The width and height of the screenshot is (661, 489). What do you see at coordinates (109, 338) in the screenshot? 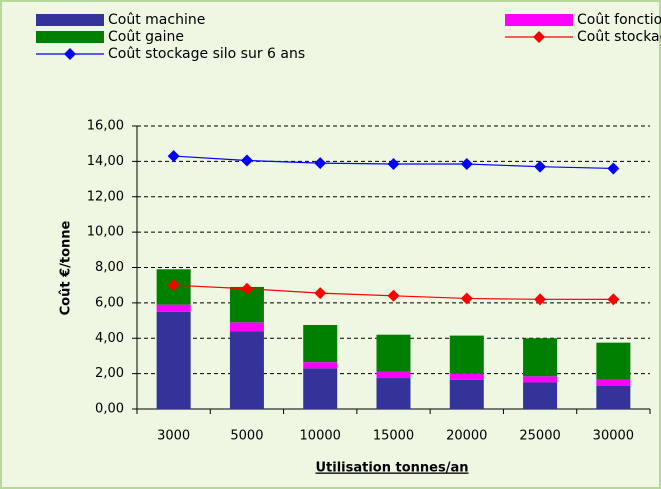
I see `y-tick-label: 4,00` at bounding box center [109, 338].